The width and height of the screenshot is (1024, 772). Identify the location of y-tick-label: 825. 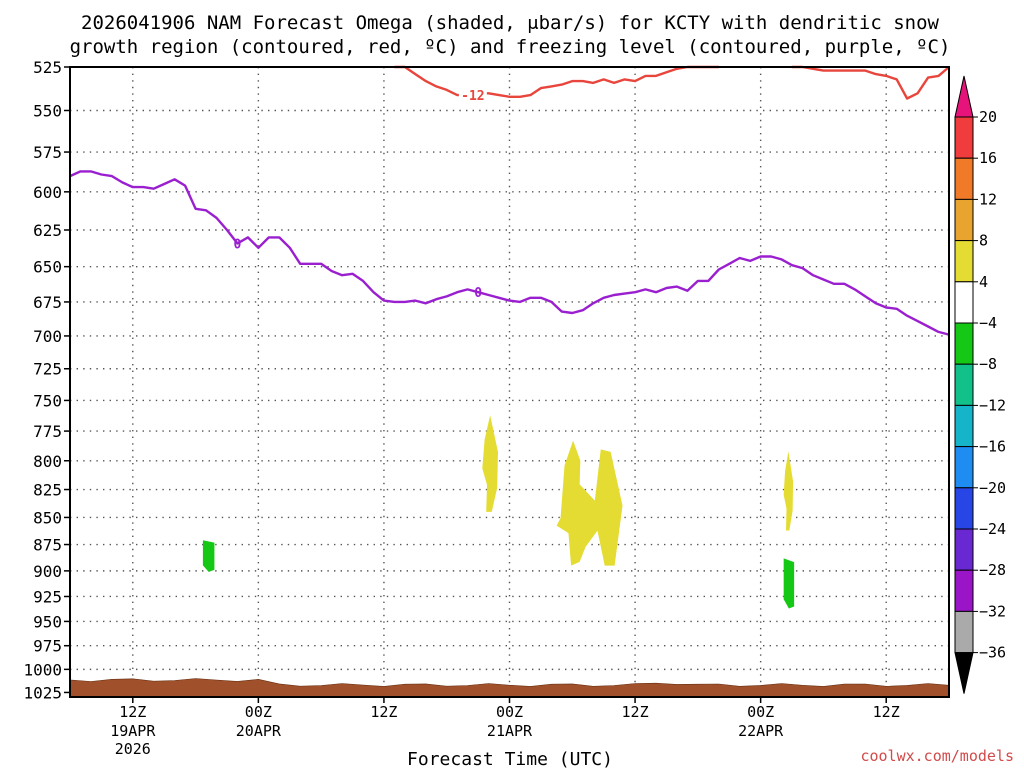
(47, 490).